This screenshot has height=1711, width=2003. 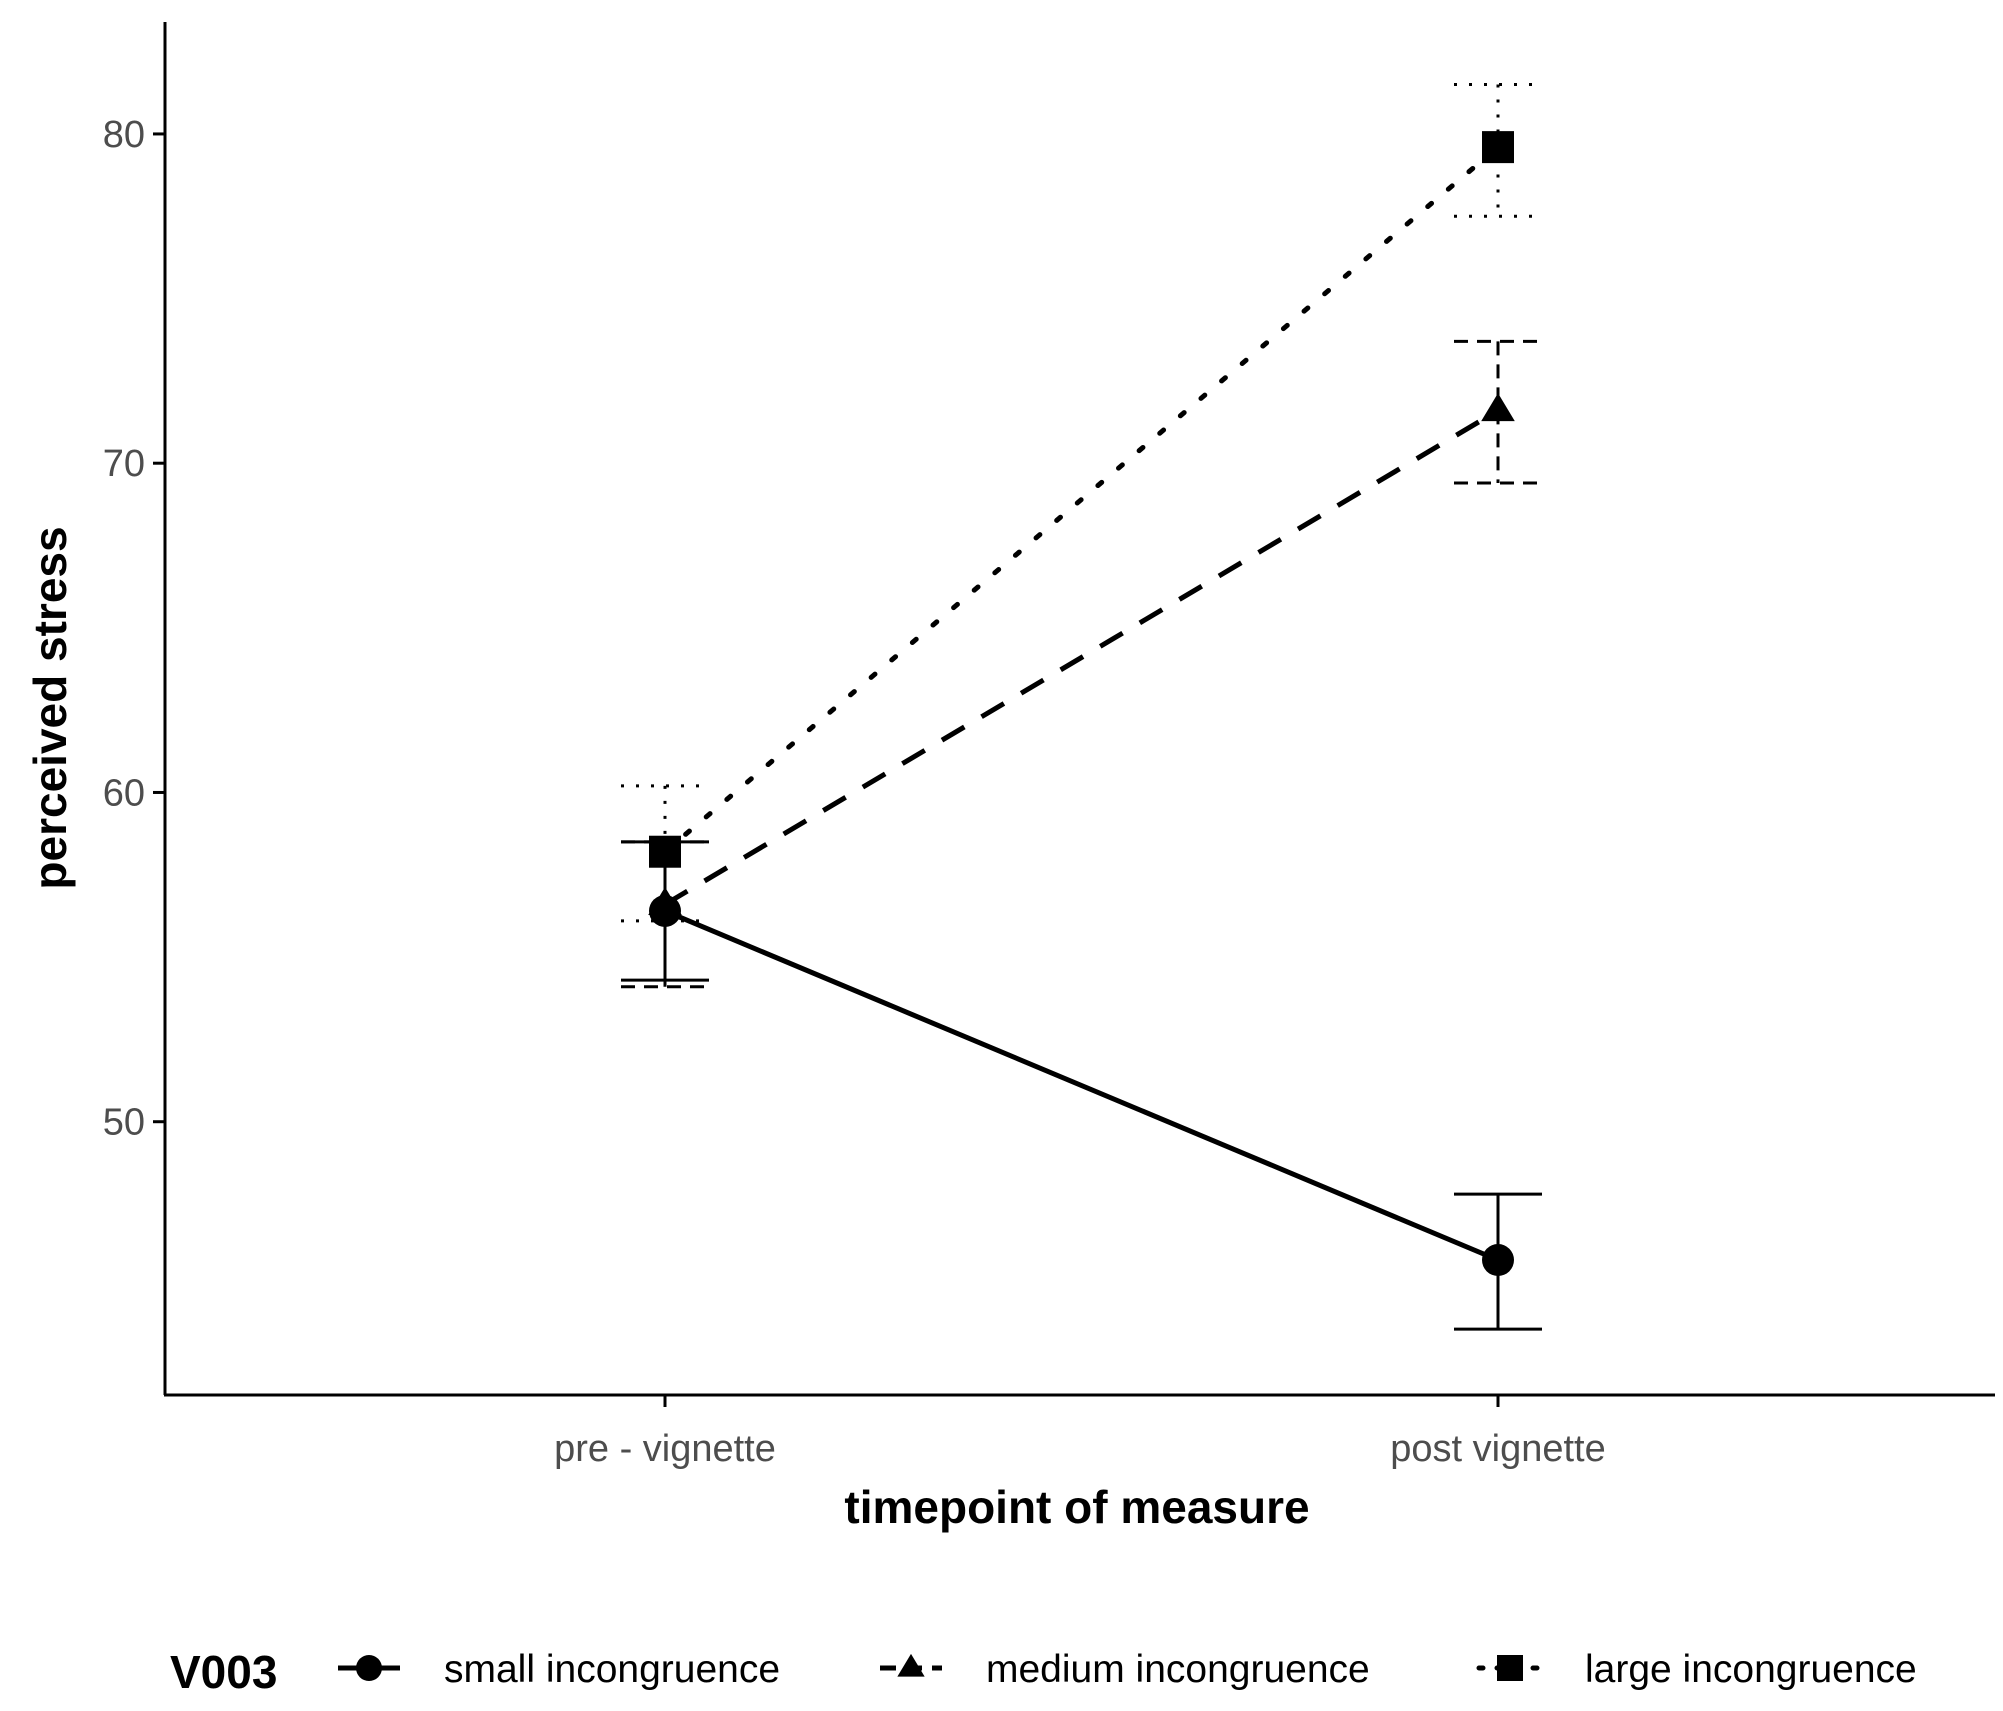 What do you see at coordinates (124, 135) in the screenshot?
I see `y-tick-label-80: 80` at bounding box center [124, 135].